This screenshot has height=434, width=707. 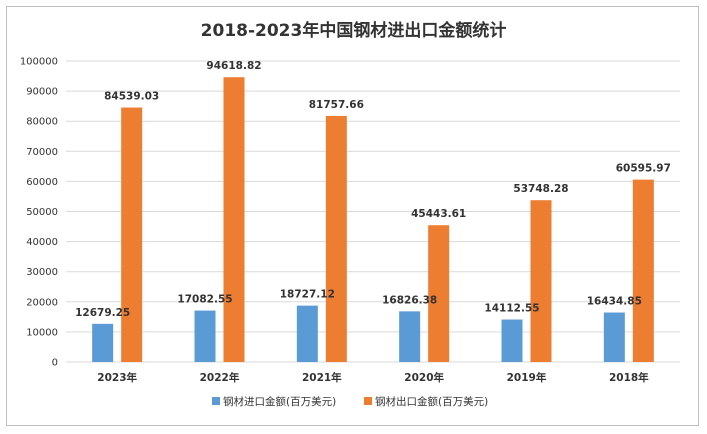 I want to click on chart-title: 2018-2023年中国钢材进出口金额统计, so click(x=354, y=30).